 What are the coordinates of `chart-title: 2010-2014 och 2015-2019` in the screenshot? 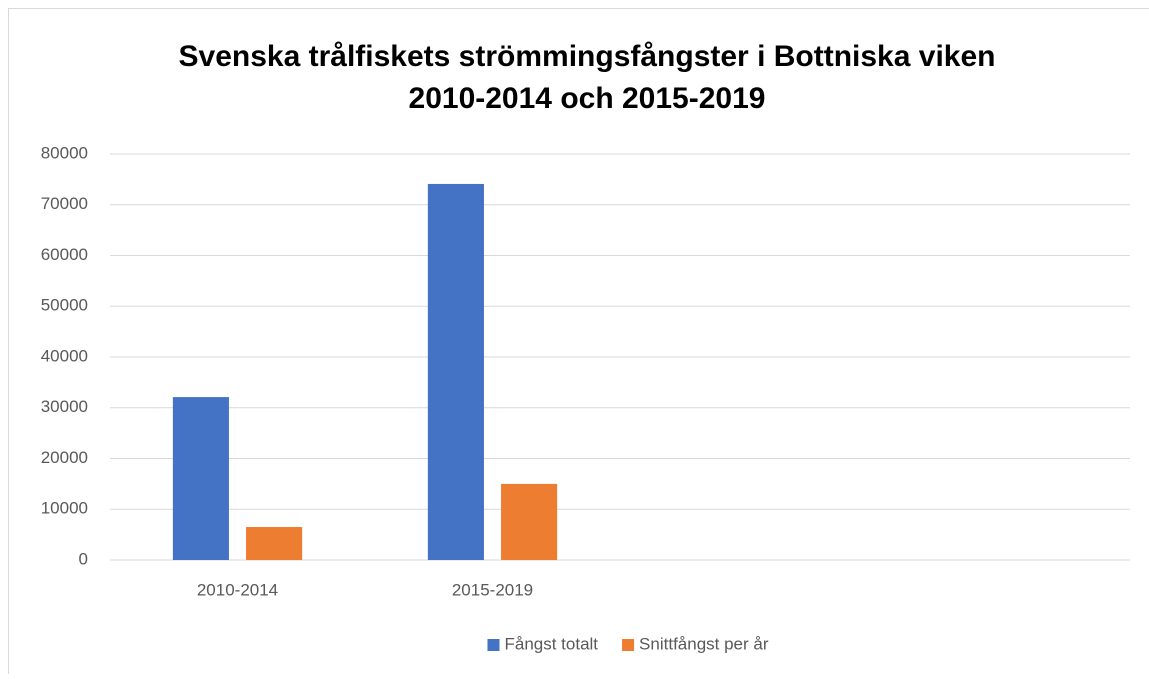 It's located at (587, 98).